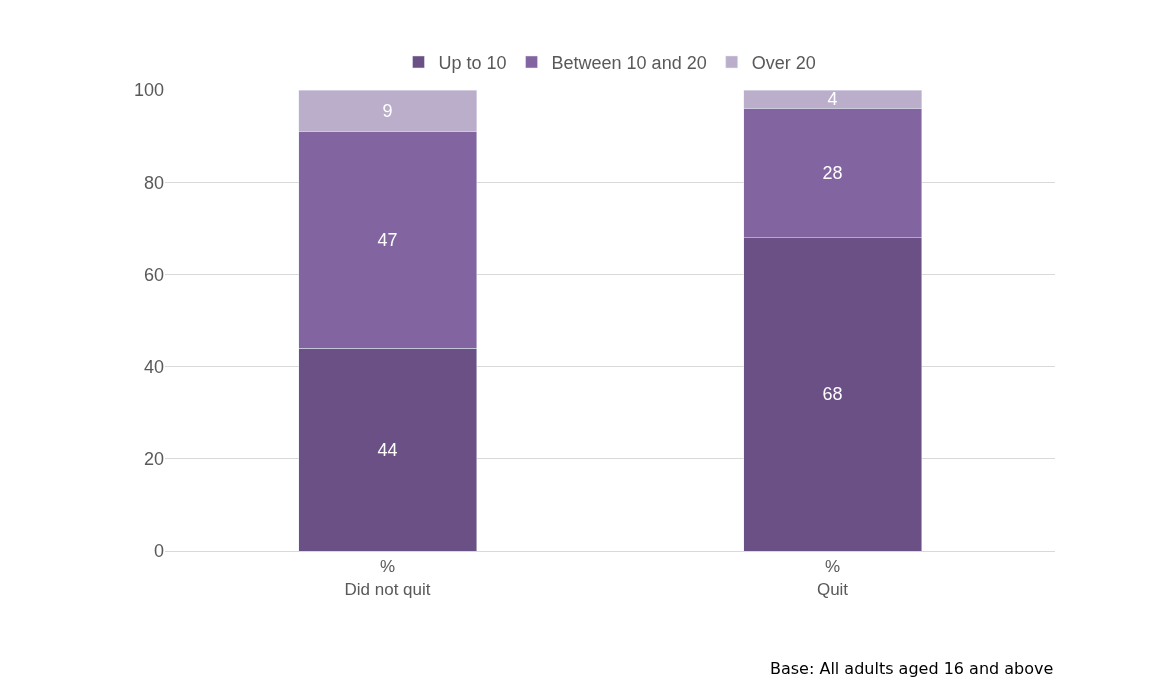 The image size is (1167, 696). What do you see at coordinates (387, 239) in the screenshot?
I see `data-label: 47` at bounding box center [387, 239].